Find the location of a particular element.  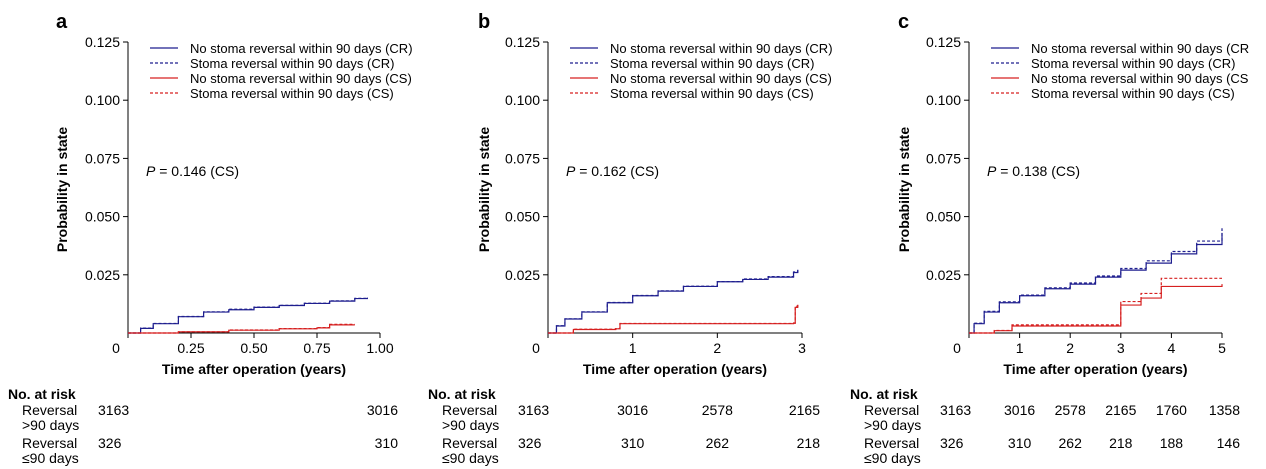

x-tick-label: 1.00 is located at coordinates (379, 348).